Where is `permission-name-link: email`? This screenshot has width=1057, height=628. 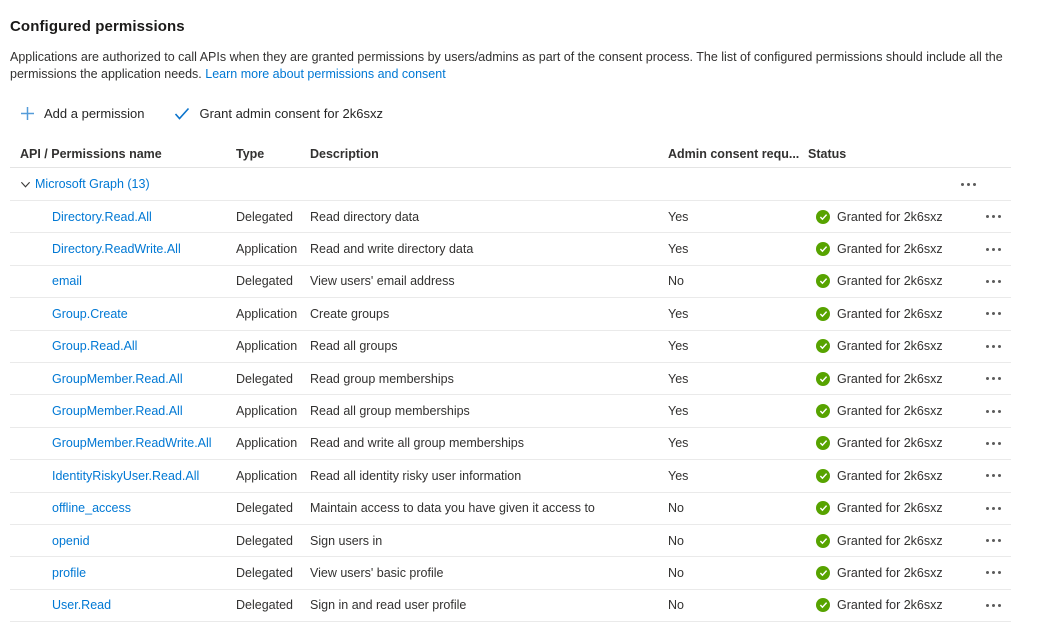 permission-name-link: email is located at coordinates (67, 281).